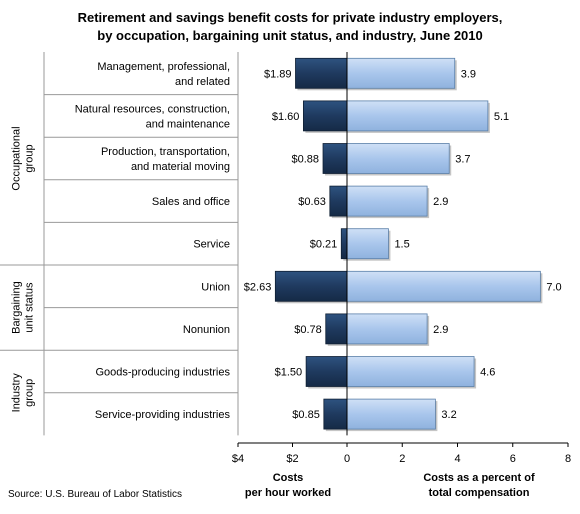 Image resolution: width=580 pixels, height=514 pixels. I want to click on left-axis-title-line-2: per hour worked, so click(288, 493).